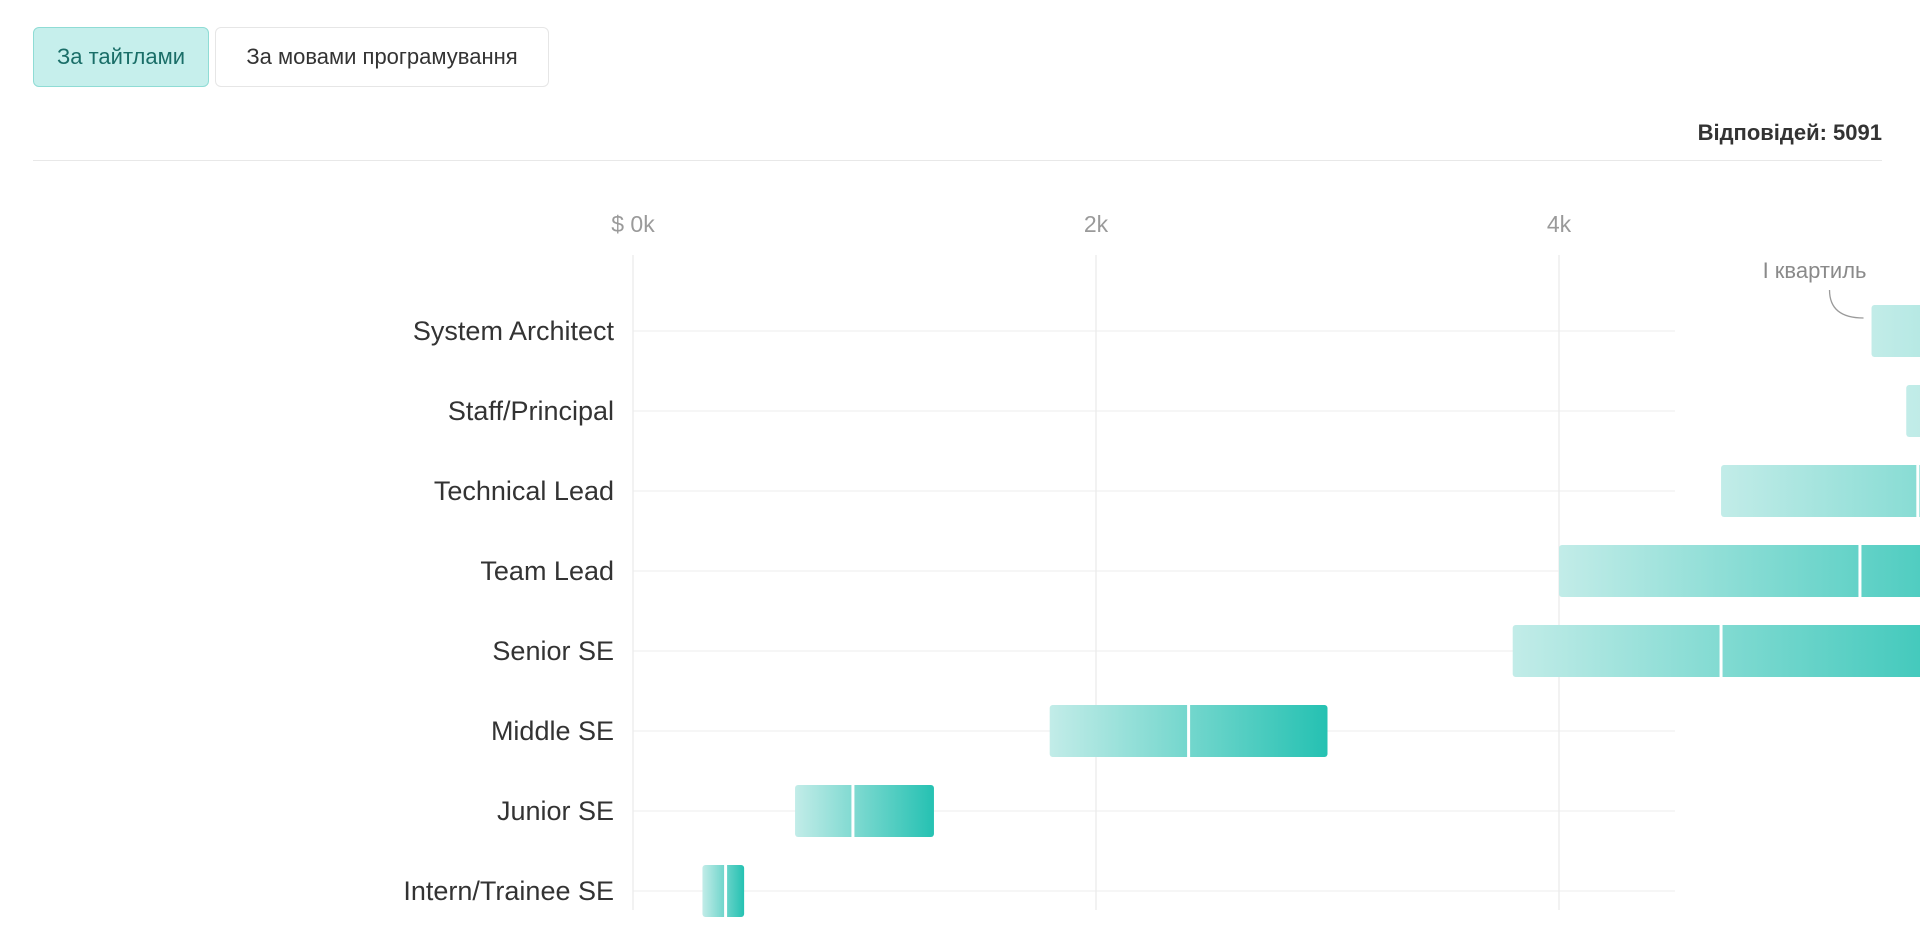  Describe the element at coordinates (553, 651) in the screenshot. I see `category-label: Senior SE` at that location.